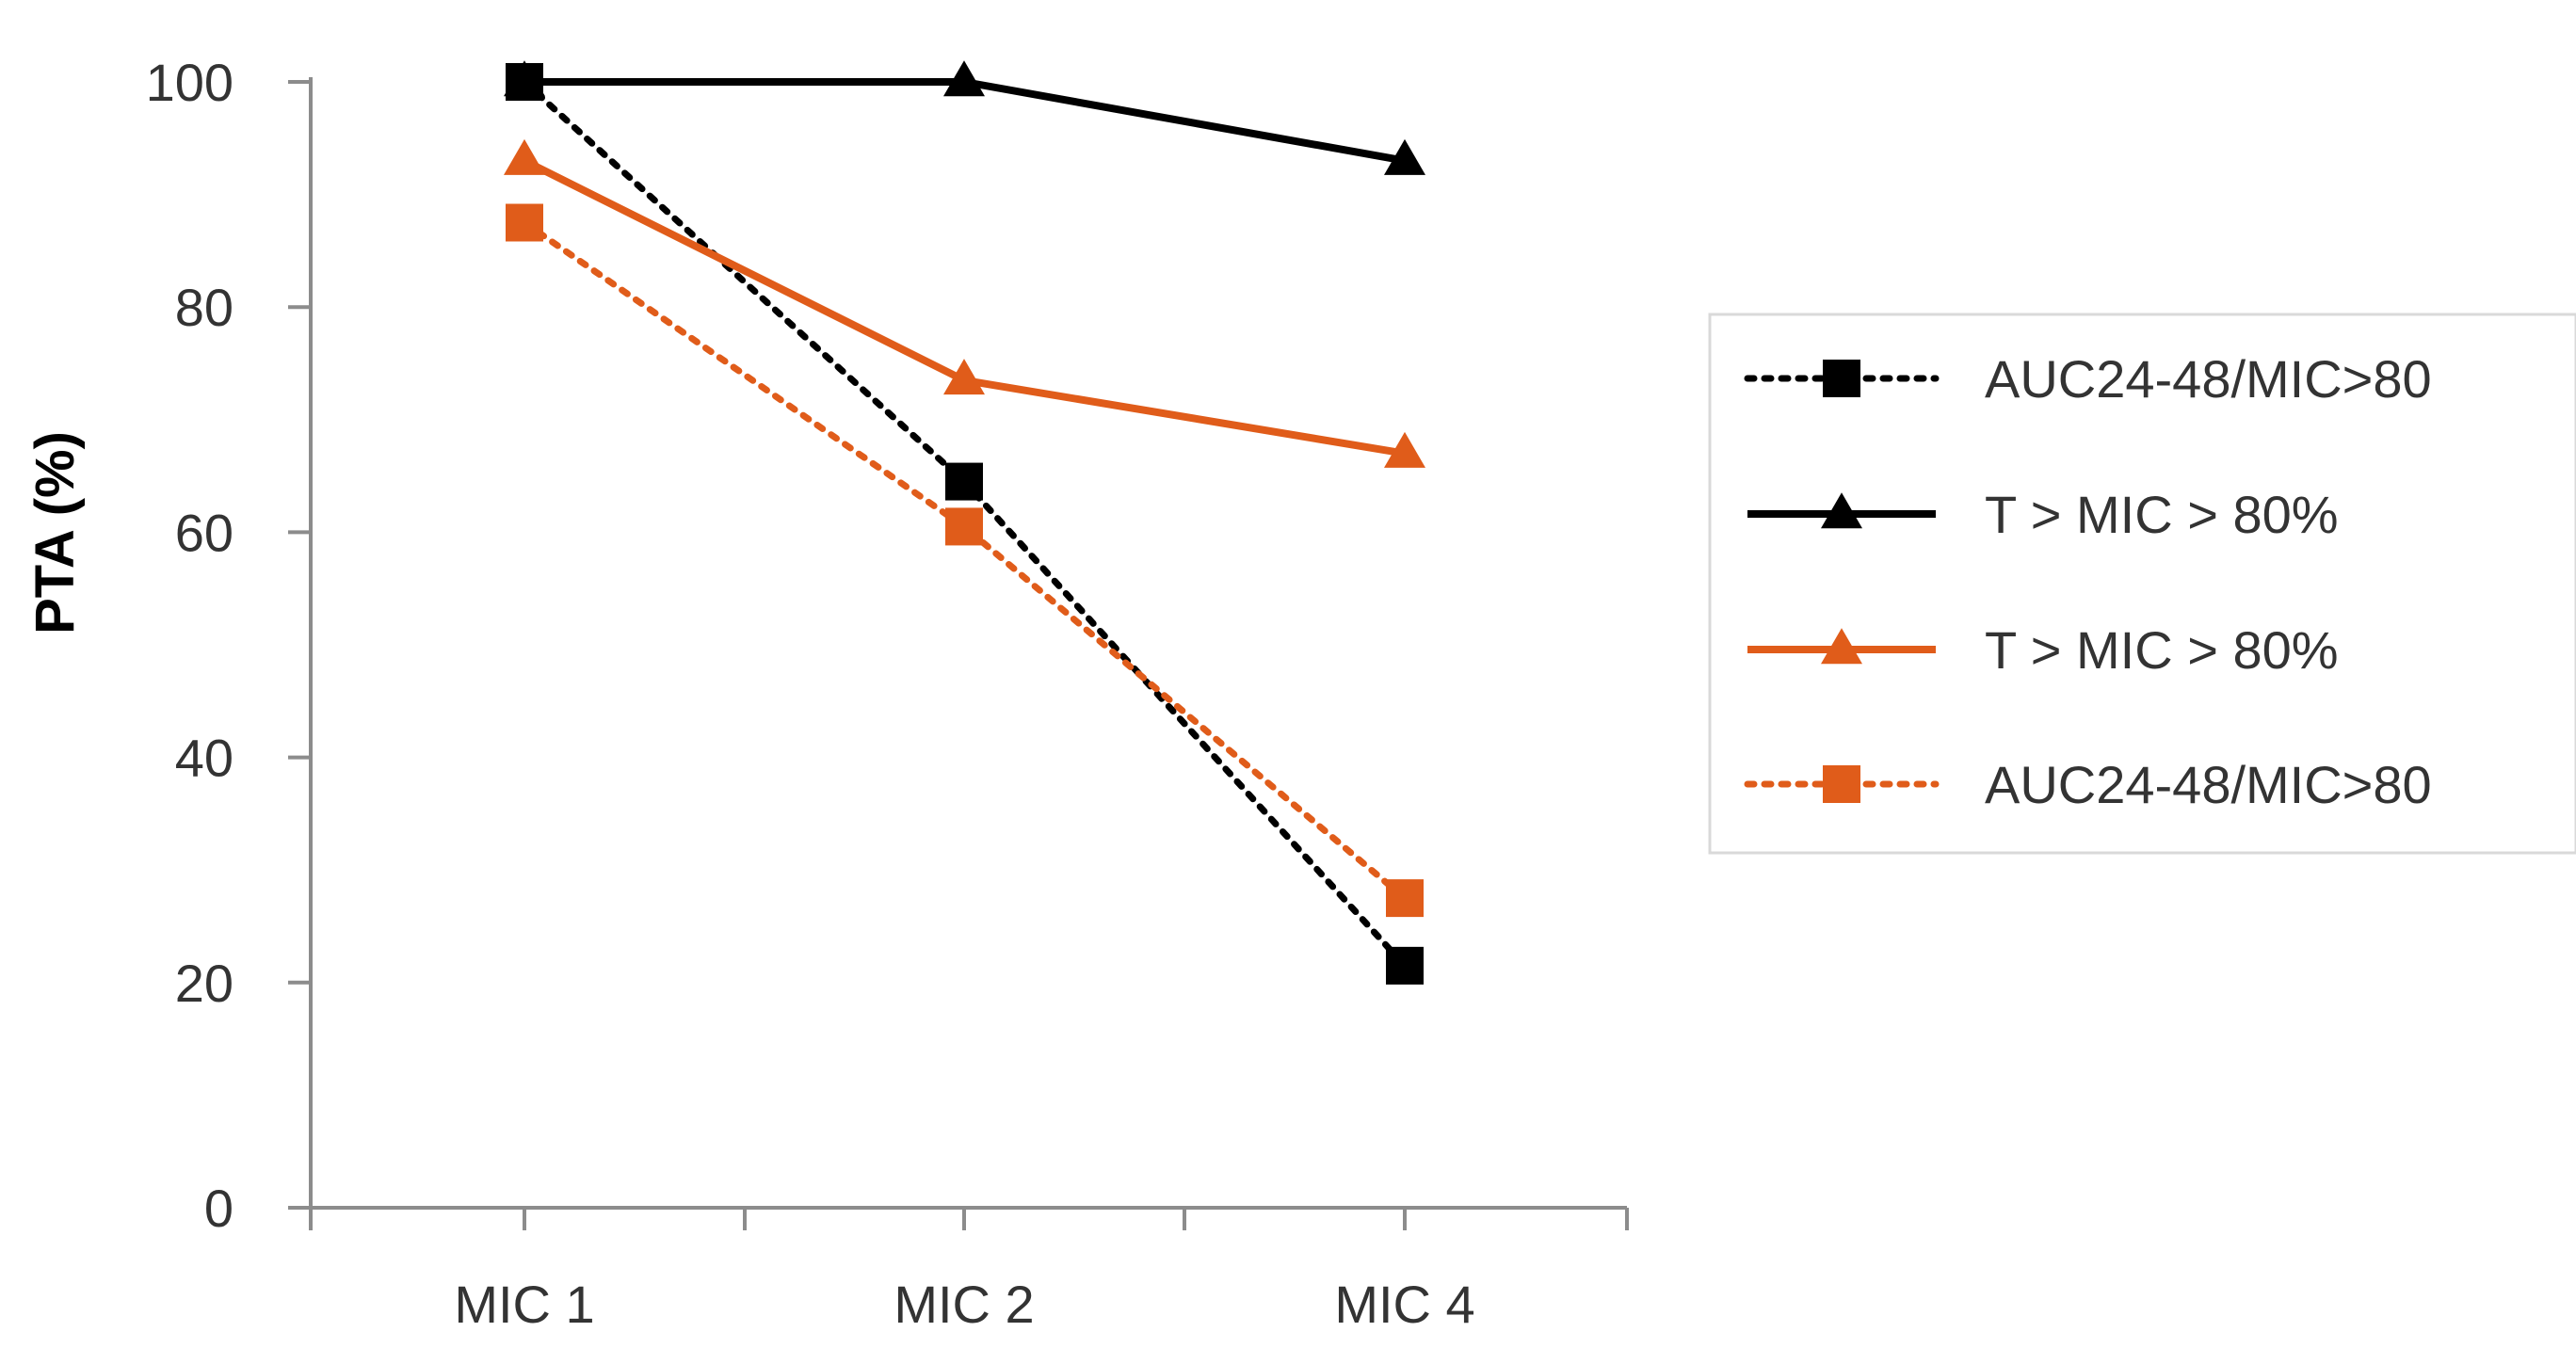 Image resolution: width=2576 pixels, height=1348 pixels. Describe the element at coordinates (204, 533) in the screenshot. I see `y-tick-label: 60` at that location.